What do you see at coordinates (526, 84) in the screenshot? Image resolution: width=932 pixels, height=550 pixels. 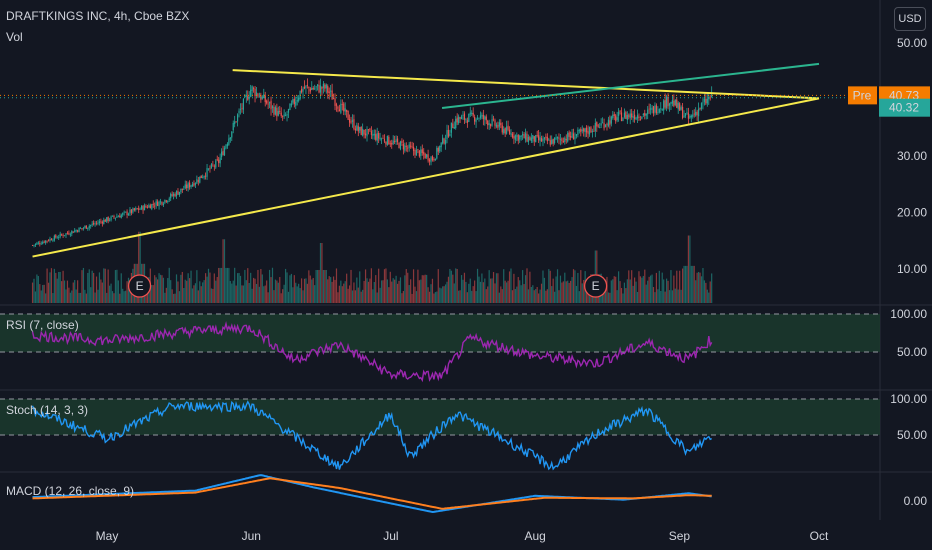 I see `trendline-descending-resistance` at bounding box center [526, 84].